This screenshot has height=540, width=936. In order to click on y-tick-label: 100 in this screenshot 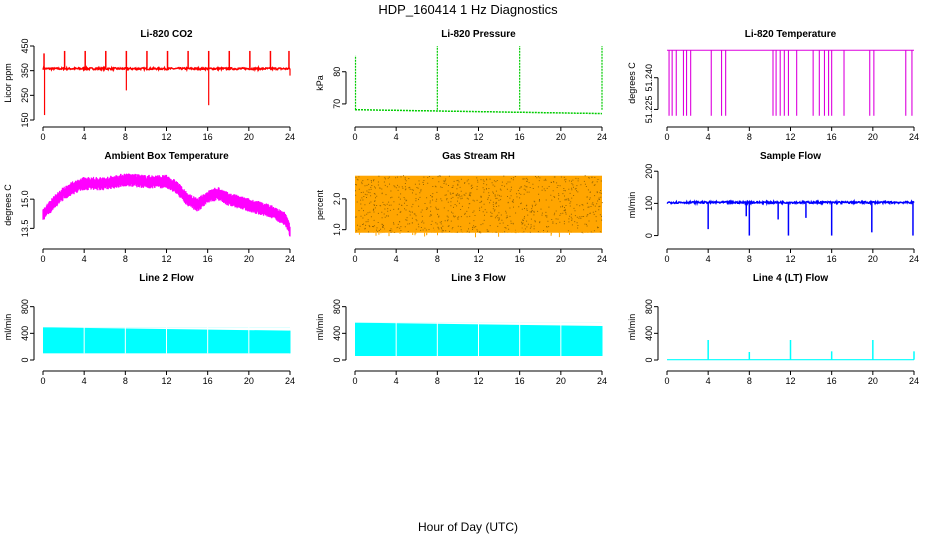, I will do `click(649, 203)`.